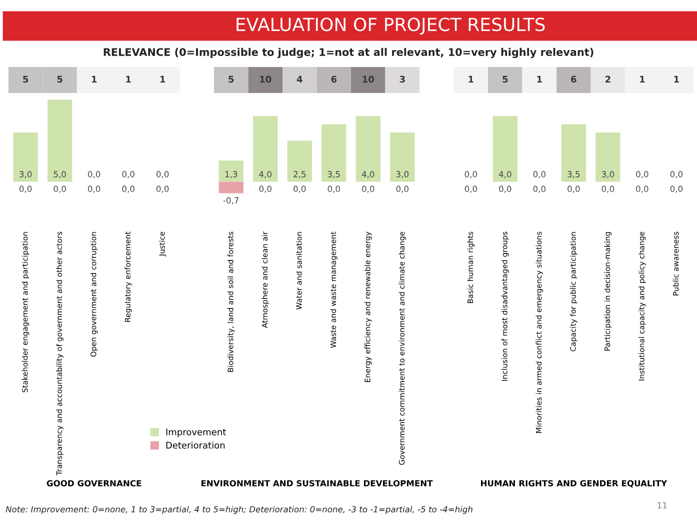 The image size is (697, 524). I want to click on text: HUMAN RIGHTS AND GENDER EQUALITY, so click(574, 484).